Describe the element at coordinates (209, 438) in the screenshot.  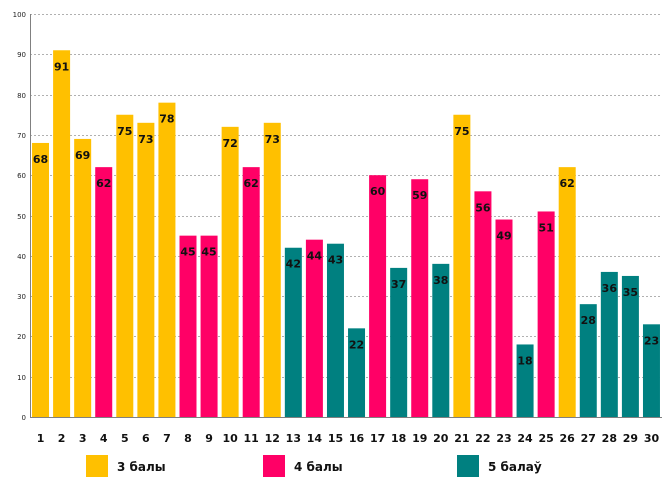
I see `x-tick-label: 9` at that location.